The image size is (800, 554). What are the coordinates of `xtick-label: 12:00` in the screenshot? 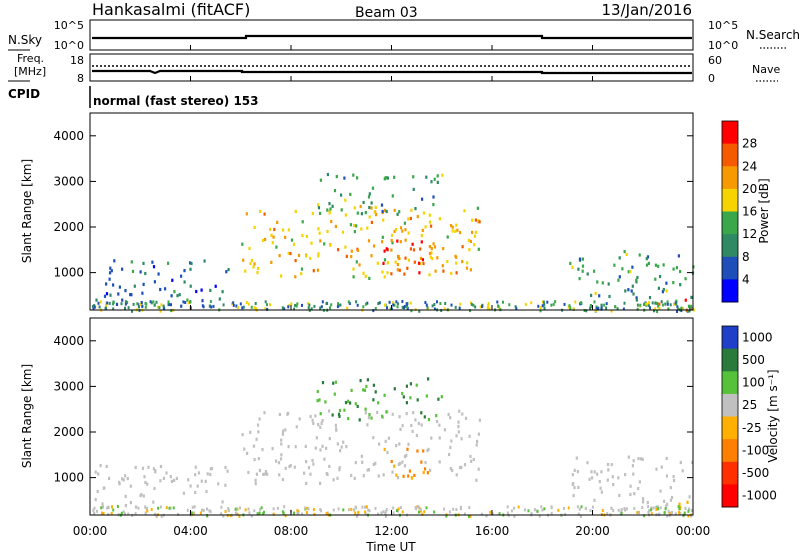 It's located at (391, 531).